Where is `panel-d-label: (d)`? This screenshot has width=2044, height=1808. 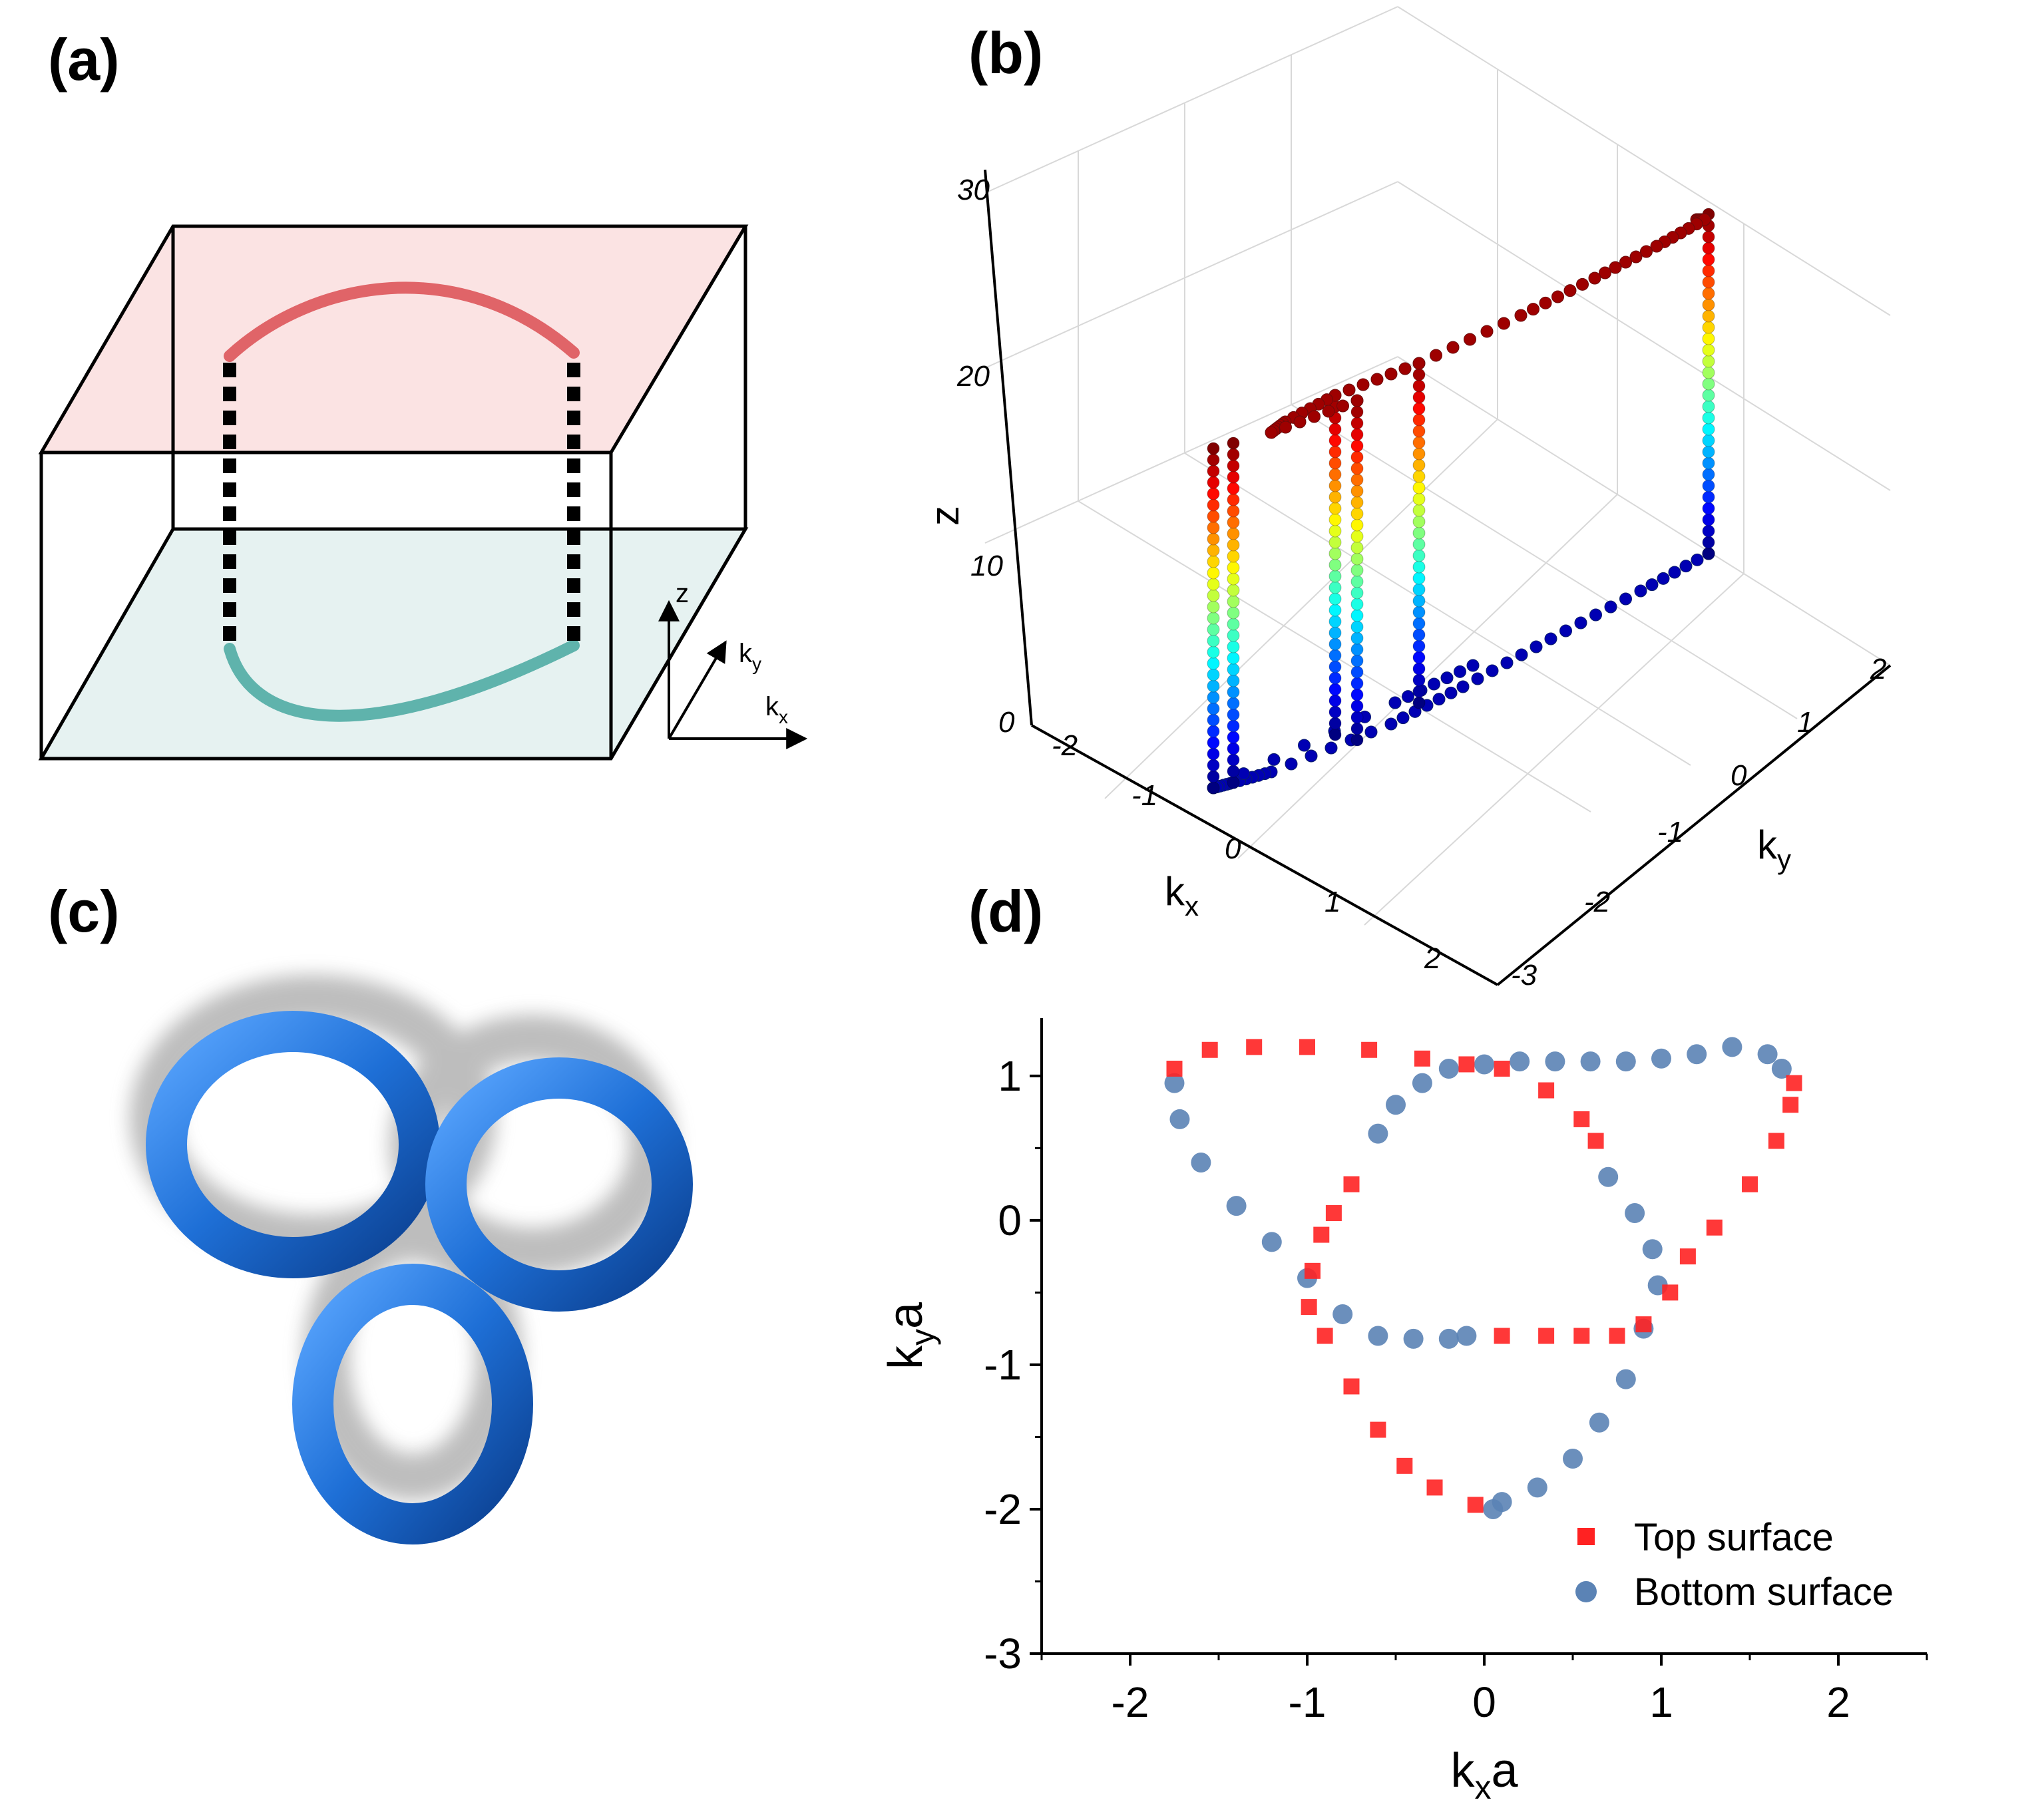
panel-d-label: (d) is located at coordinates (1005, 911).